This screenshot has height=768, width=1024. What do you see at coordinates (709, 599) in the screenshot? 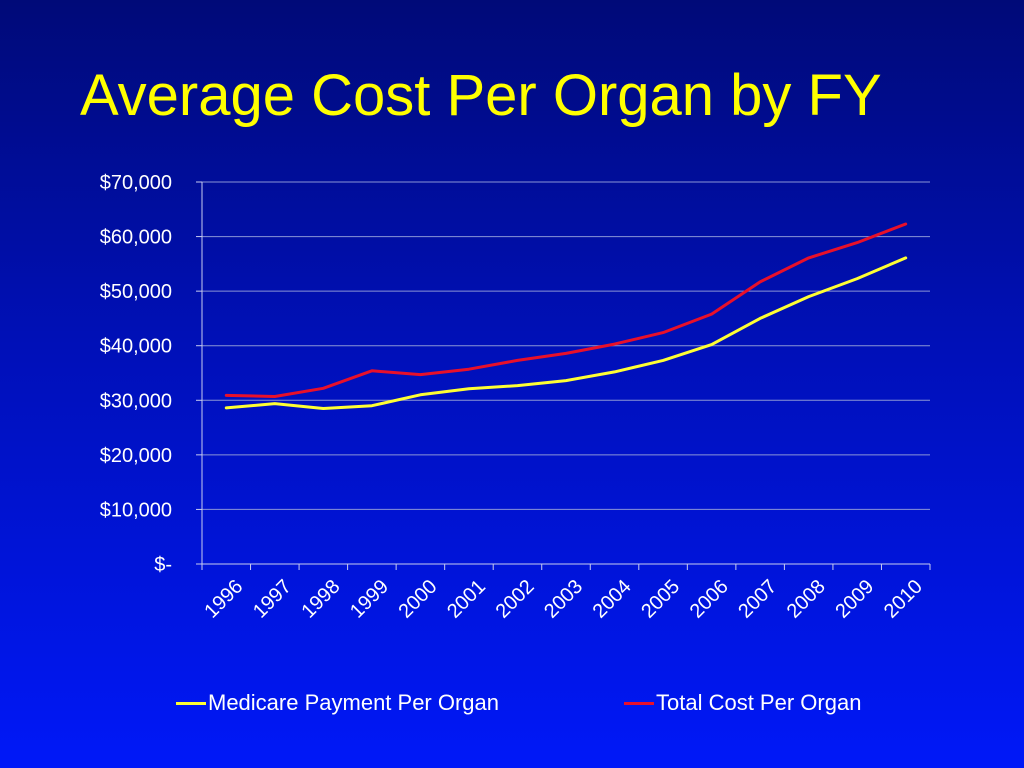
I see `x-tick-label: 2006` at bounding box center [709, 599].